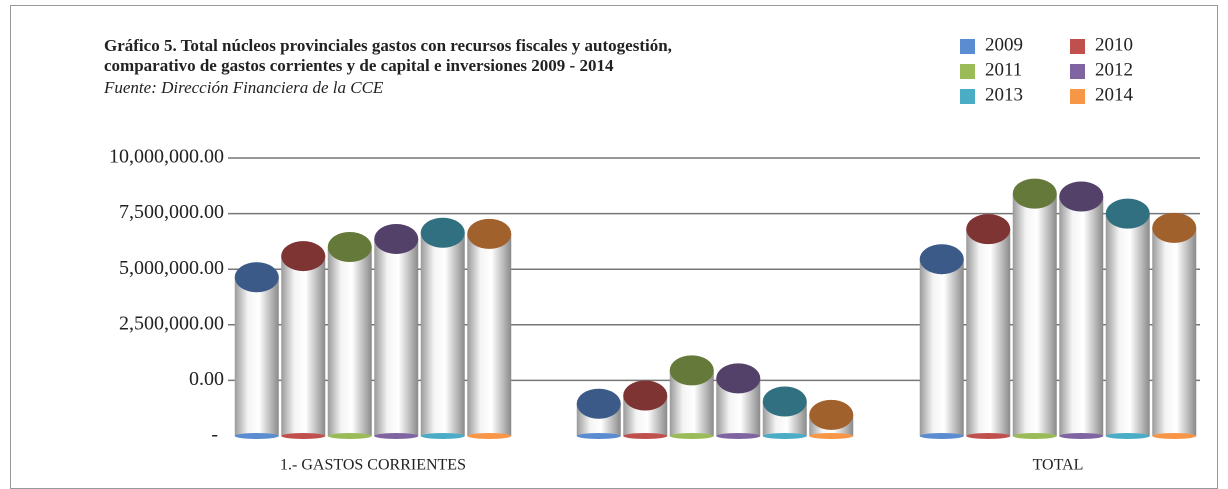 The image size is (1228, 489). Describe the element at coordinates (1114, 44) in the screenshot. I see `legend-label: 2010` at that location.